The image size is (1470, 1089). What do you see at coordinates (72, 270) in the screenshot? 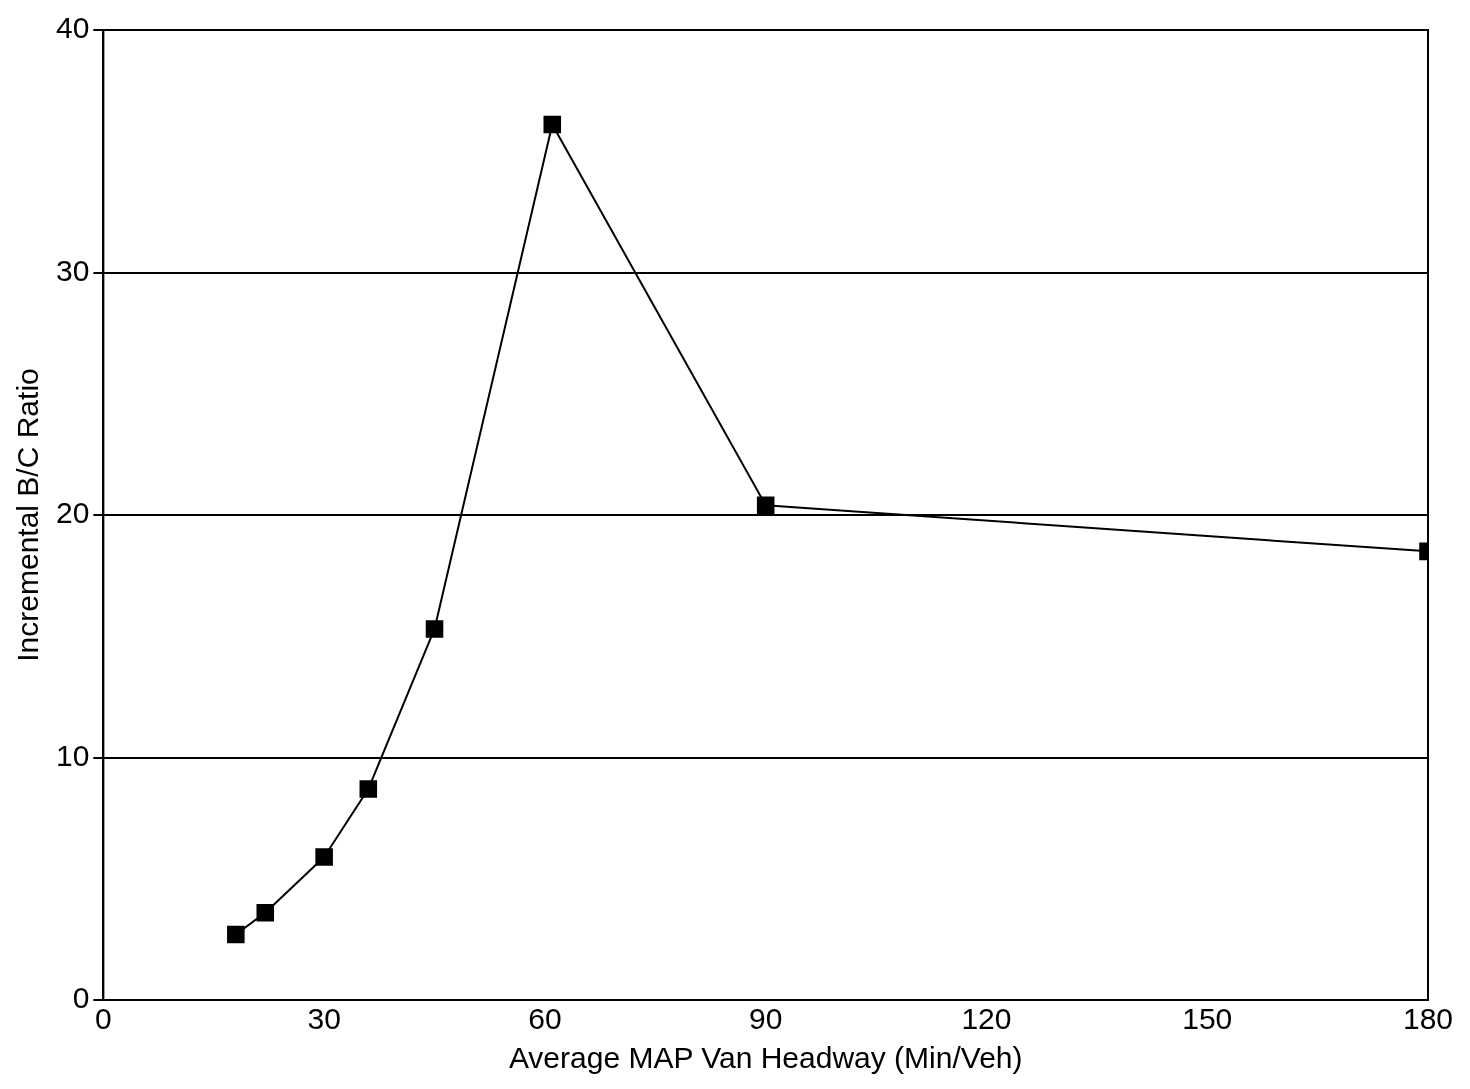
I see `y-tick-label: 30` at bounding box center [72, 270].